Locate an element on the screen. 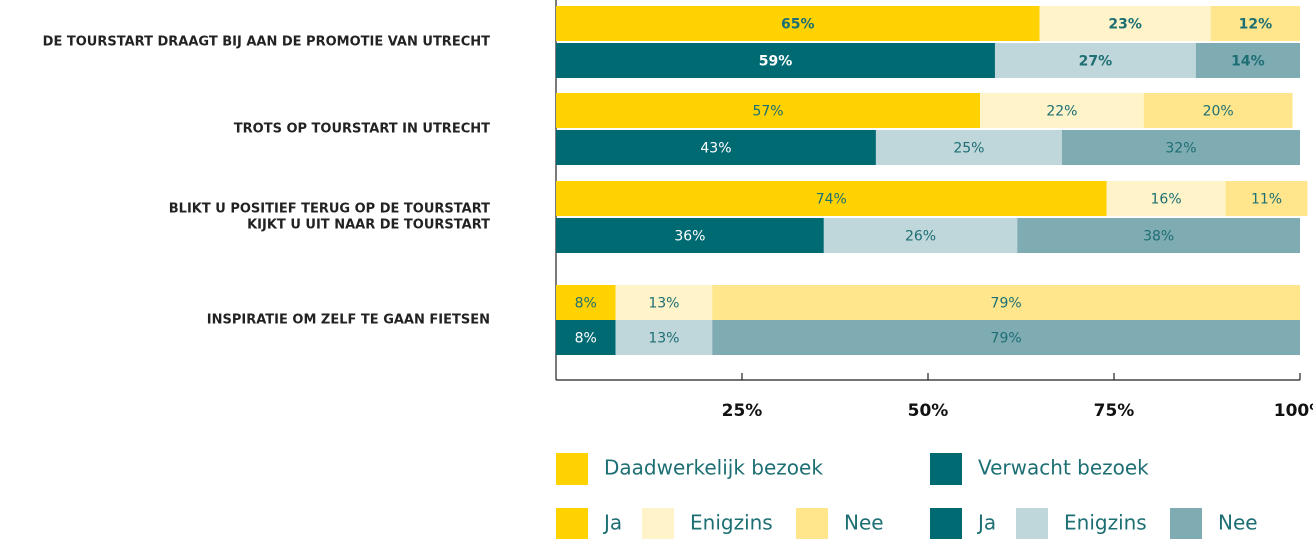 The height and width of the screenshot is (539, 1313). value-label: 25% is located at coordinates (968, 149).